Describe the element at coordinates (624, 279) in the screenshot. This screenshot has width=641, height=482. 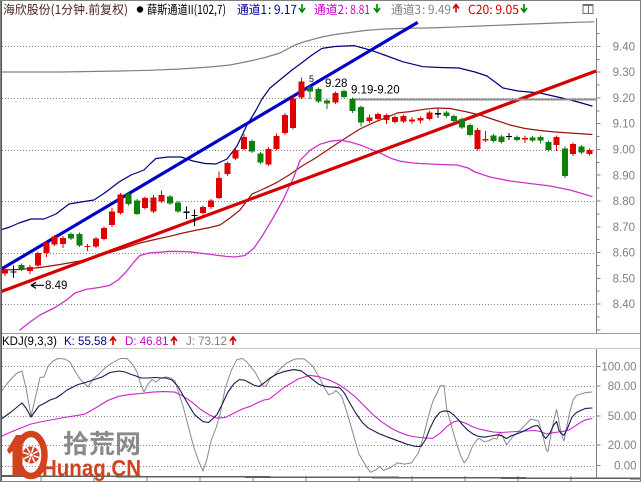
I see `svg-text: 8.50` at that location.